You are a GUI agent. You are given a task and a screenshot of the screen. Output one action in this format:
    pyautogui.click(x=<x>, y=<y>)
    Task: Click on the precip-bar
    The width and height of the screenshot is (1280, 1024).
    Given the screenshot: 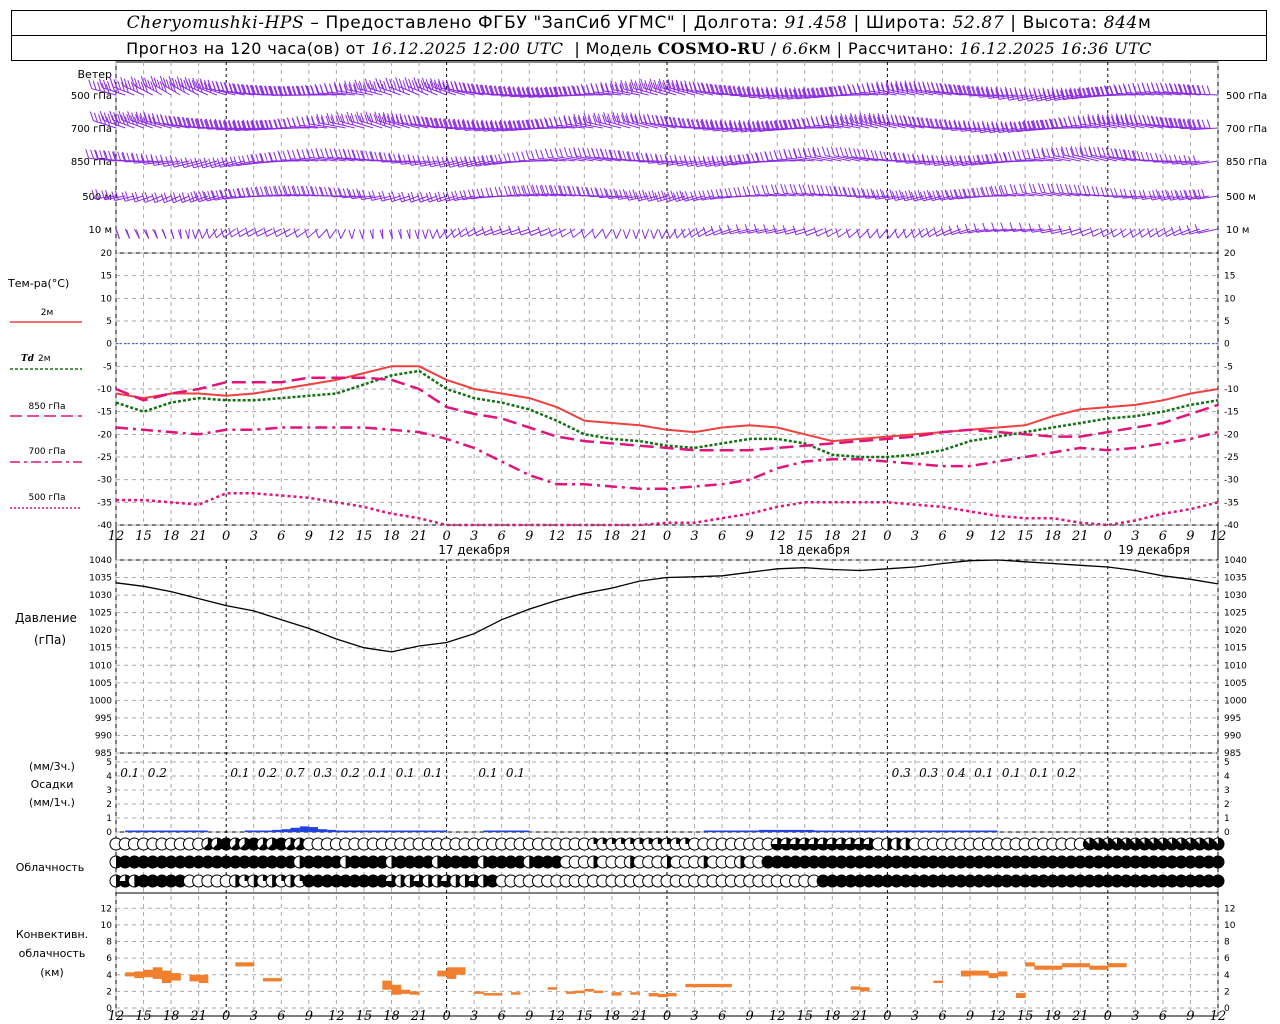 What is the action you would take?
    pyautogui.click(x=846, y=831)
    